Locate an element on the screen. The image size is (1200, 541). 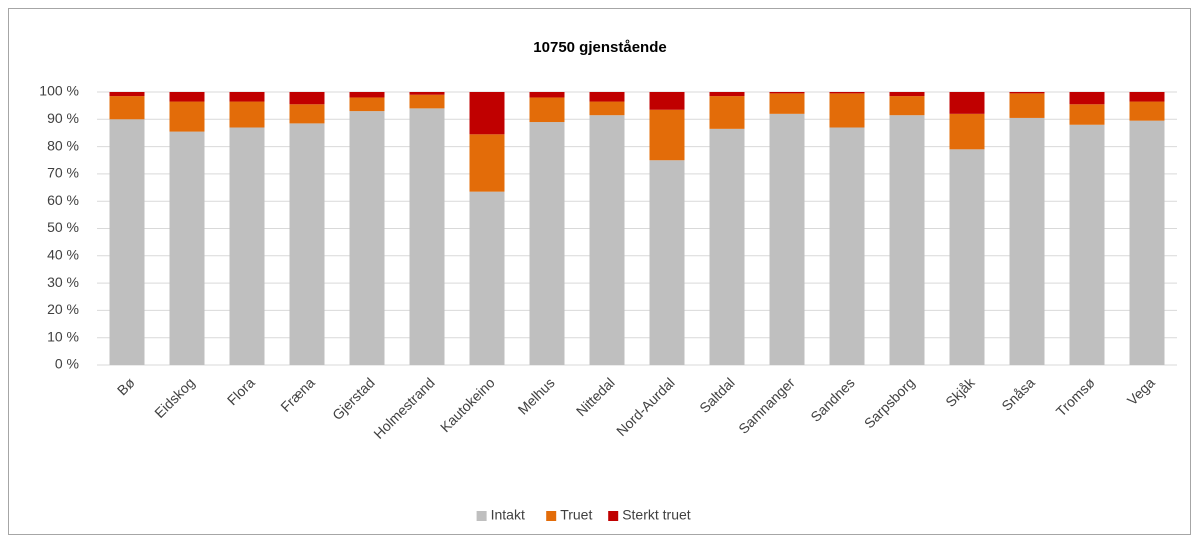
y-tick-label: 20 % is located at coordinates (63, 309).